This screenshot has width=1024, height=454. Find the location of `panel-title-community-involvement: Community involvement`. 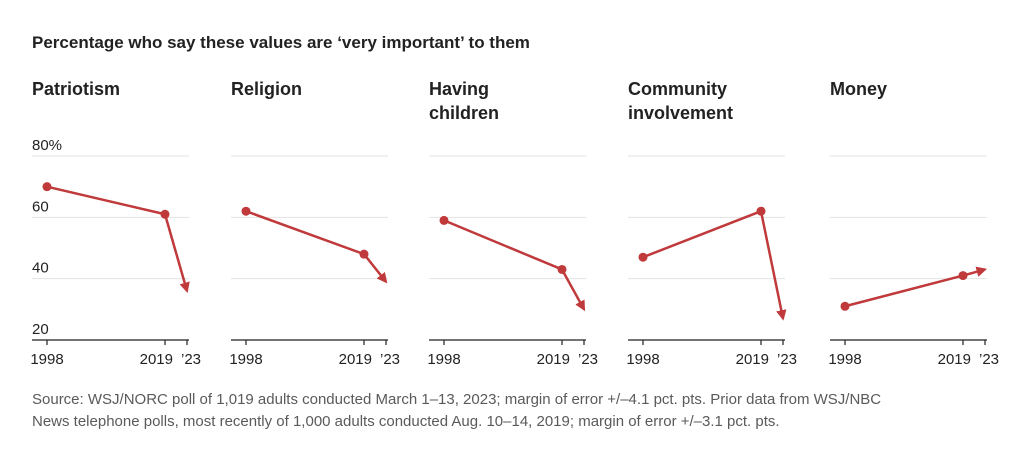

panel-title-community-involvement: Community involvement is located at coordinates (681, 101).